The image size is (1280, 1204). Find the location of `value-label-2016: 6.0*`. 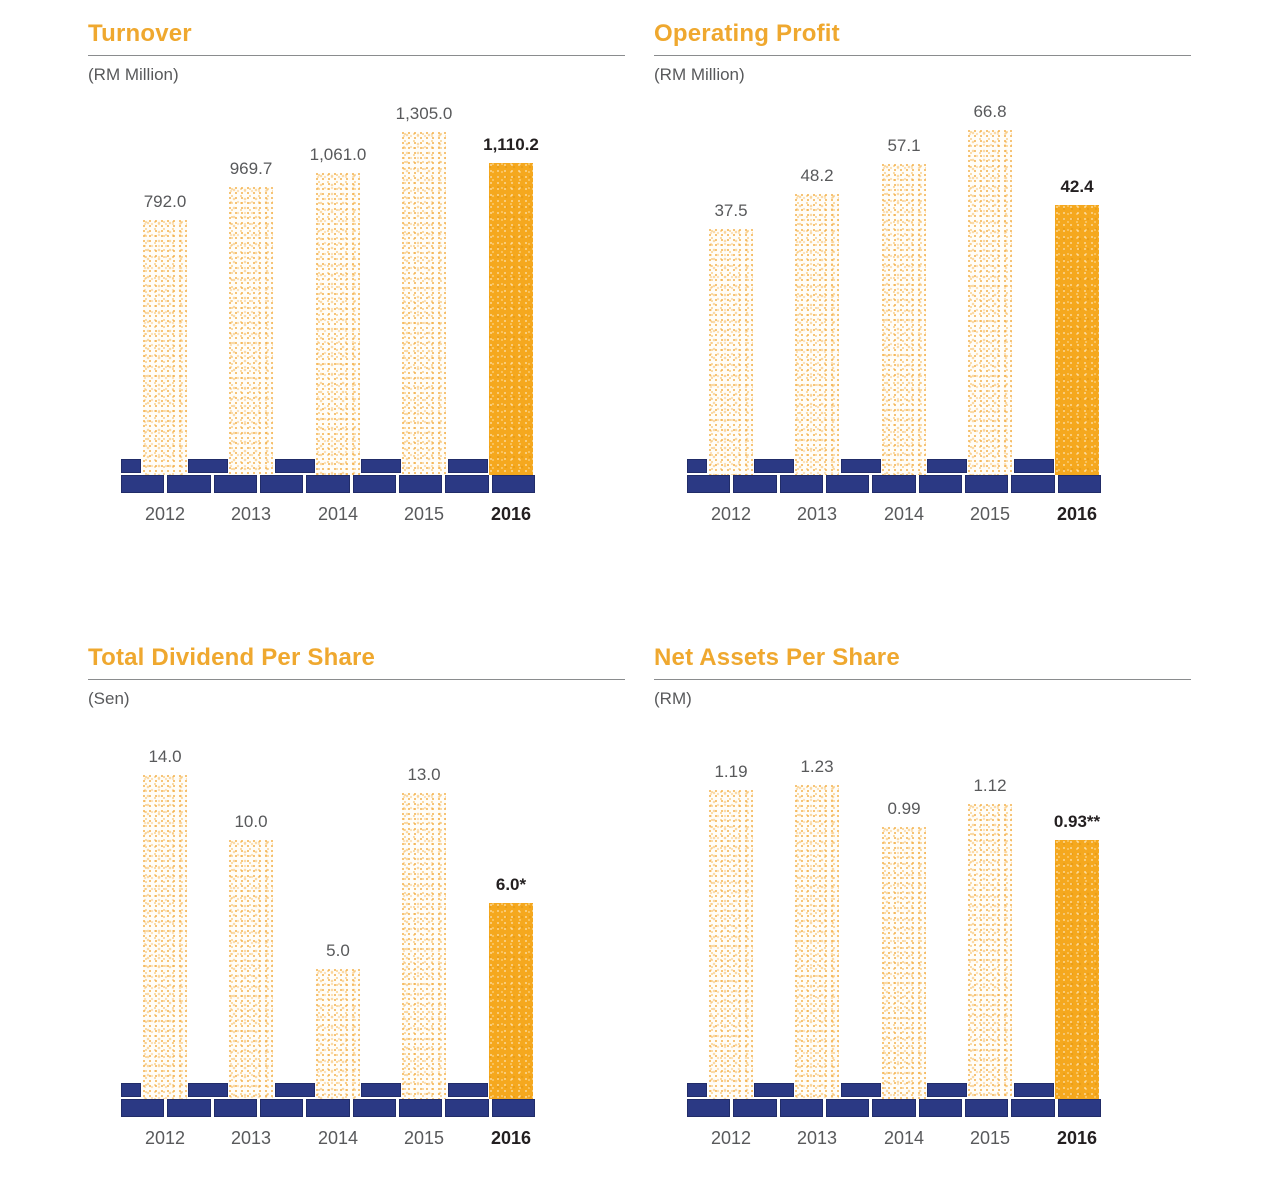

value-label-2016: 6.0* is located at coordinates (511, 884).